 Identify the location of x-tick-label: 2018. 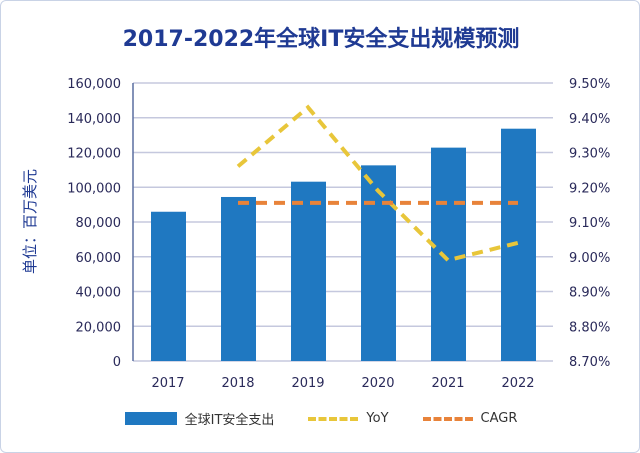
(237, 383).